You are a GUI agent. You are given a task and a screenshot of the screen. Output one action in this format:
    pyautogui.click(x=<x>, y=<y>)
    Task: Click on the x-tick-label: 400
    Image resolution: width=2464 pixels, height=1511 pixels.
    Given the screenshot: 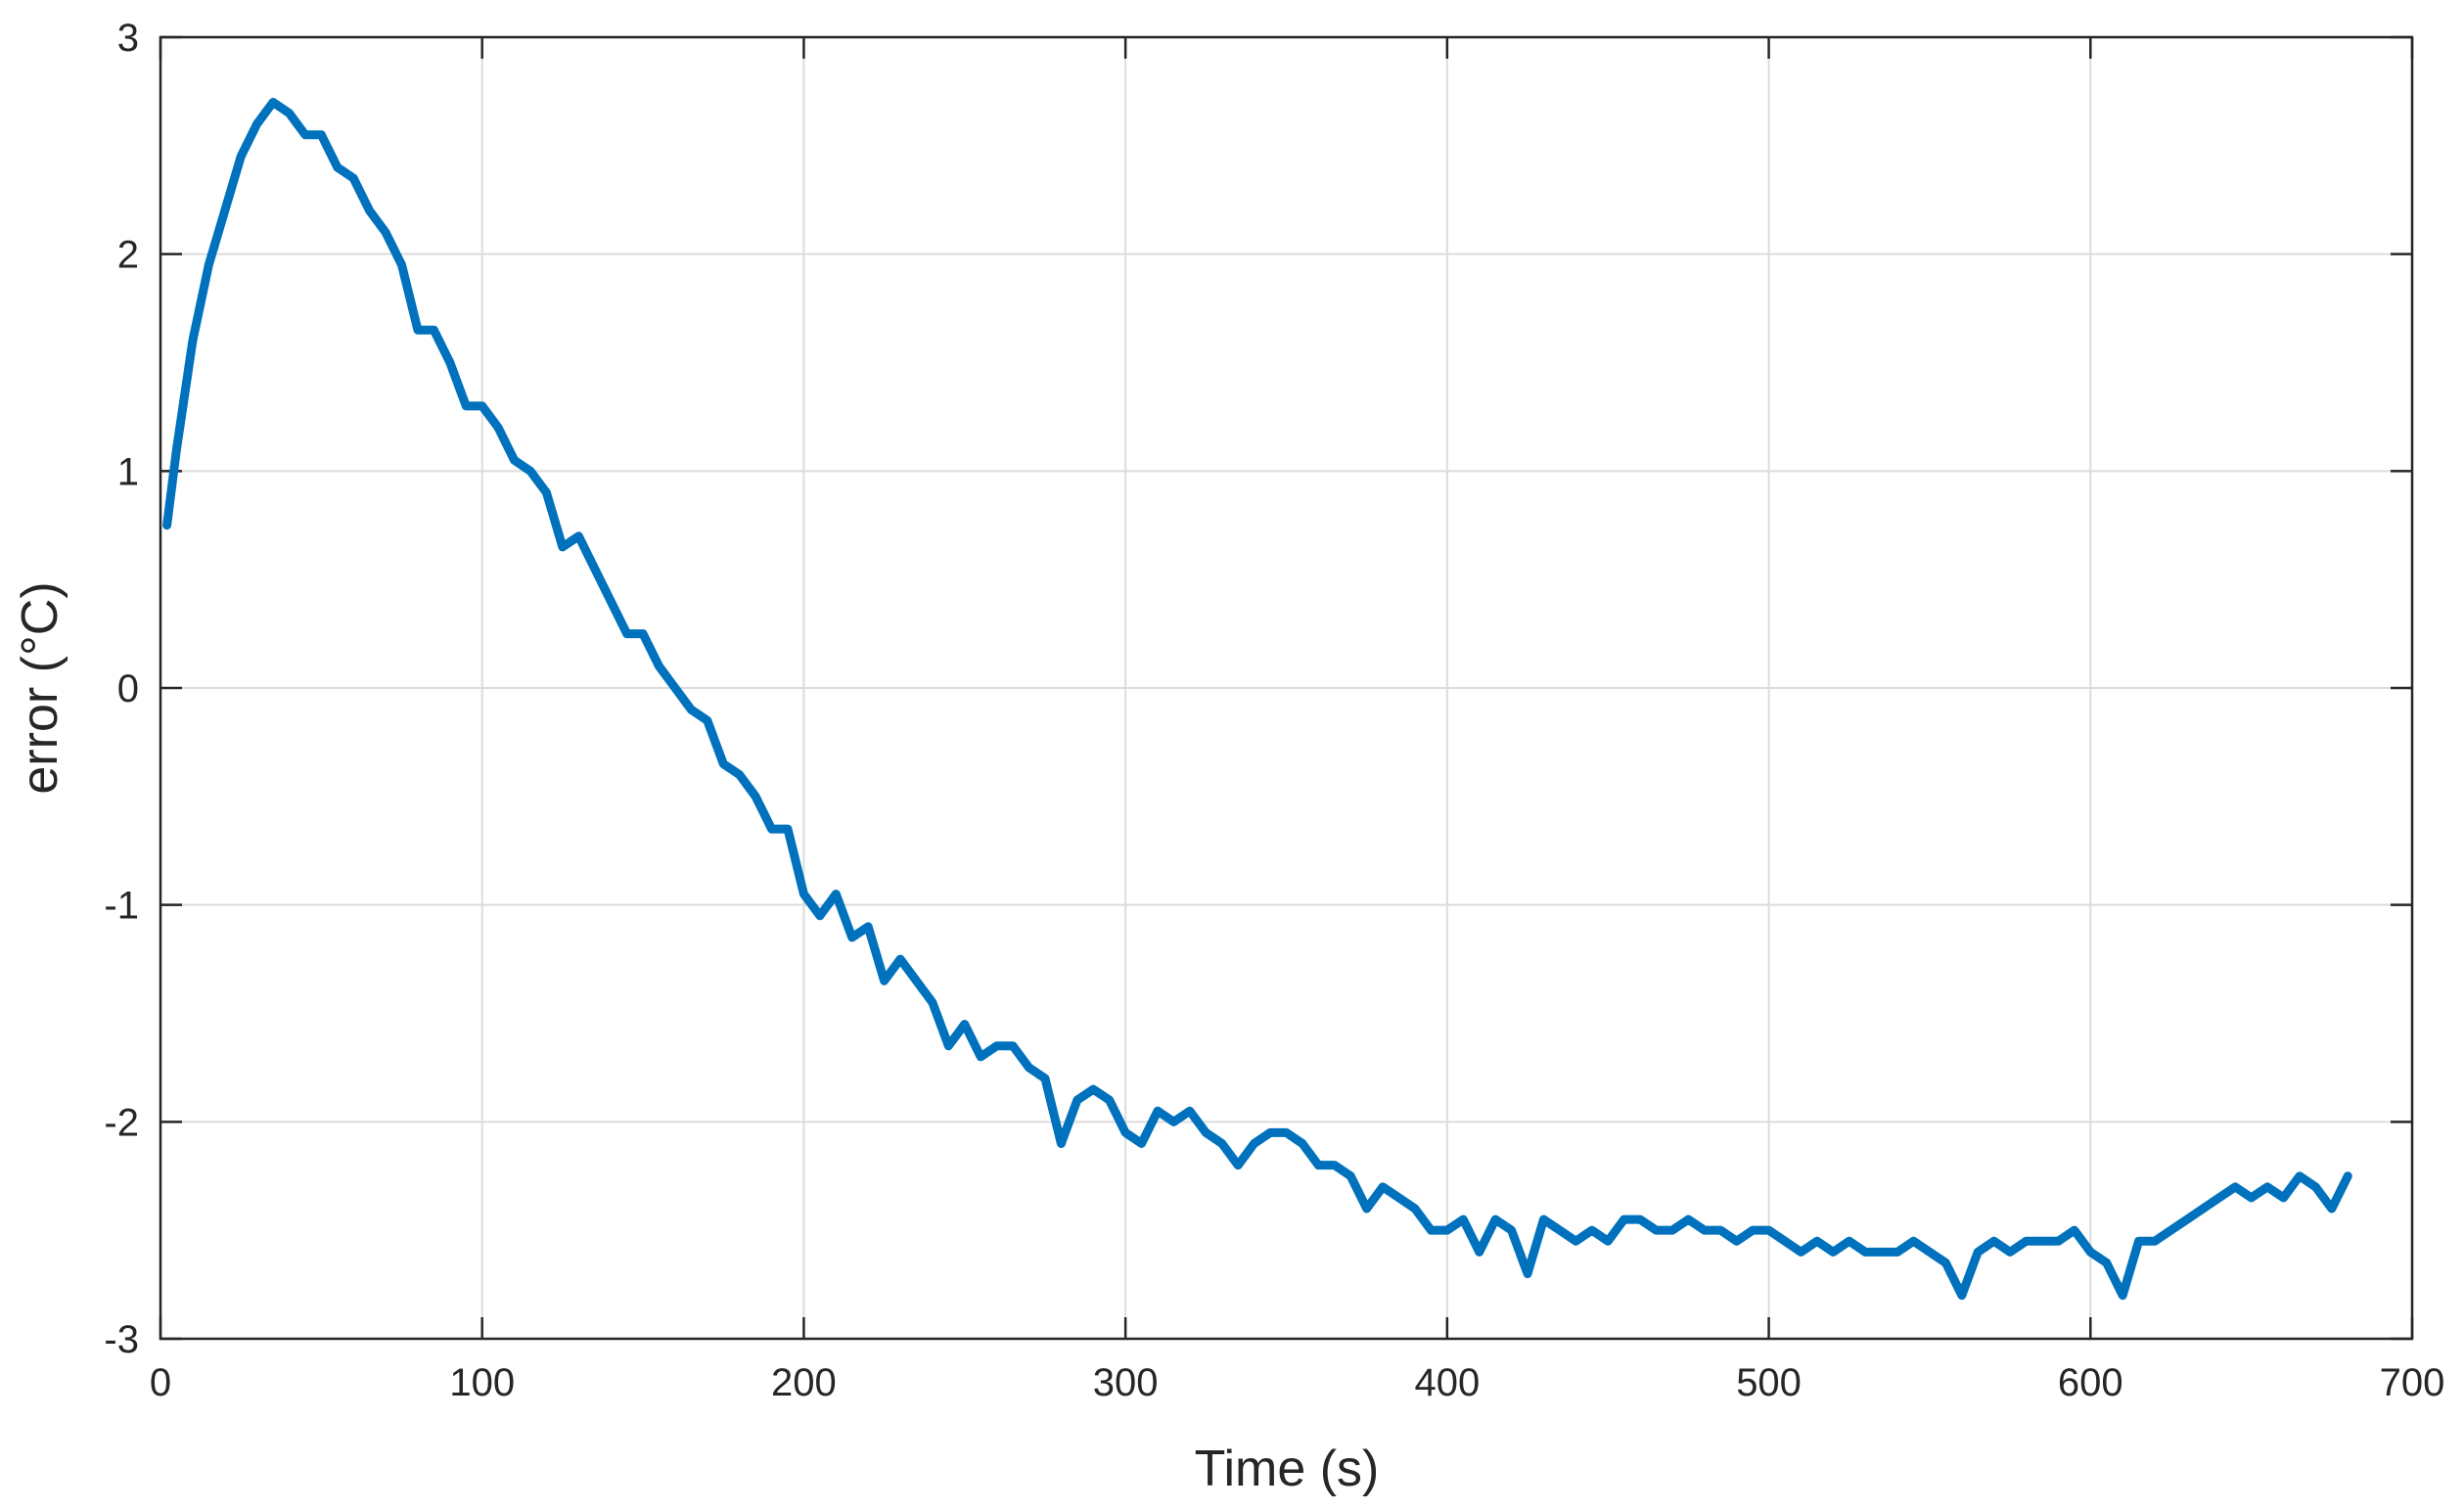 What is the action you would take?
    pyautogui.click(x=1447, y=1382)
    